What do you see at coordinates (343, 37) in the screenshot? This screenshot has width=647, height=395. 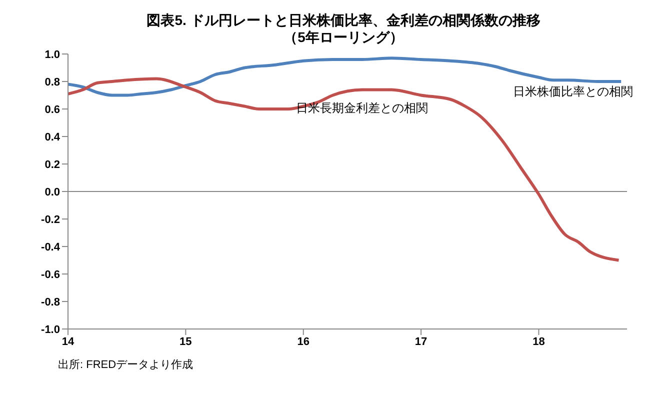 I see `chart-subtitle: （5年ローリング）` at bounding box center [343, 37].